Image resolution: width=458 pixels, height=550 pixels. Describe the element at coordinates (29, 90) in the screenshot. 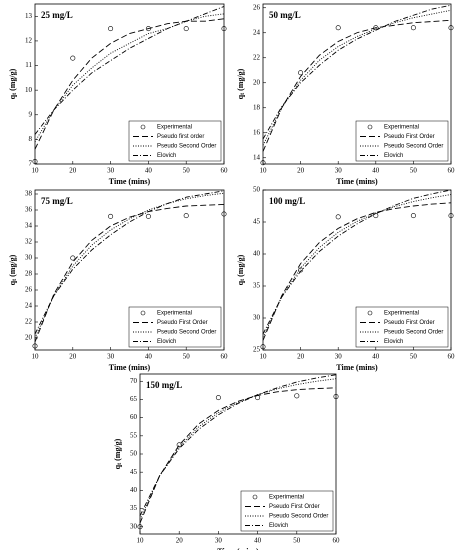

I see `y-tick-label: 10` at that location.